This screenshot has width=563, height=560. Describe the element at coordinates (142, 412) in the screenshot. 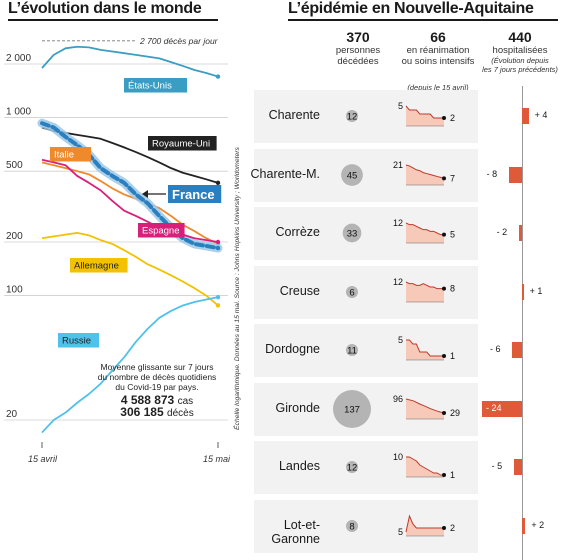

I see `deaths-value: 306 185` at that location.